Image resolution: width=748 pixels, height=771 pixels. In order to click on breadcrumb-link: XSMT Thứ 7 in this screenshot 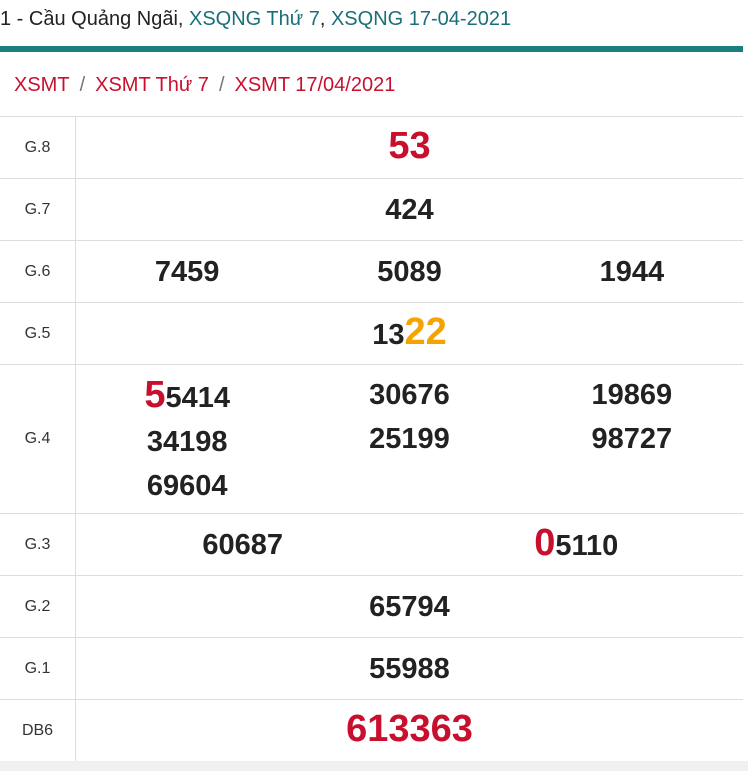, I will do `click(152, 85)`.